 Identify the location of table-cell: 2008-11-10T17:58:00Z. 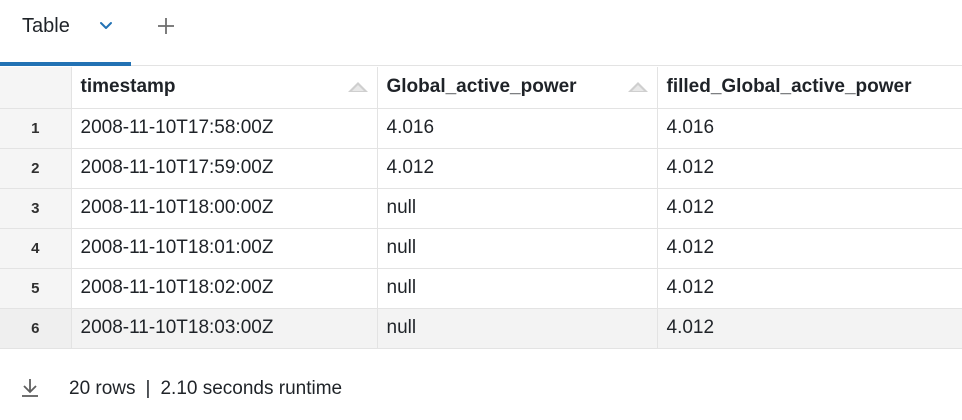
(224, 128).